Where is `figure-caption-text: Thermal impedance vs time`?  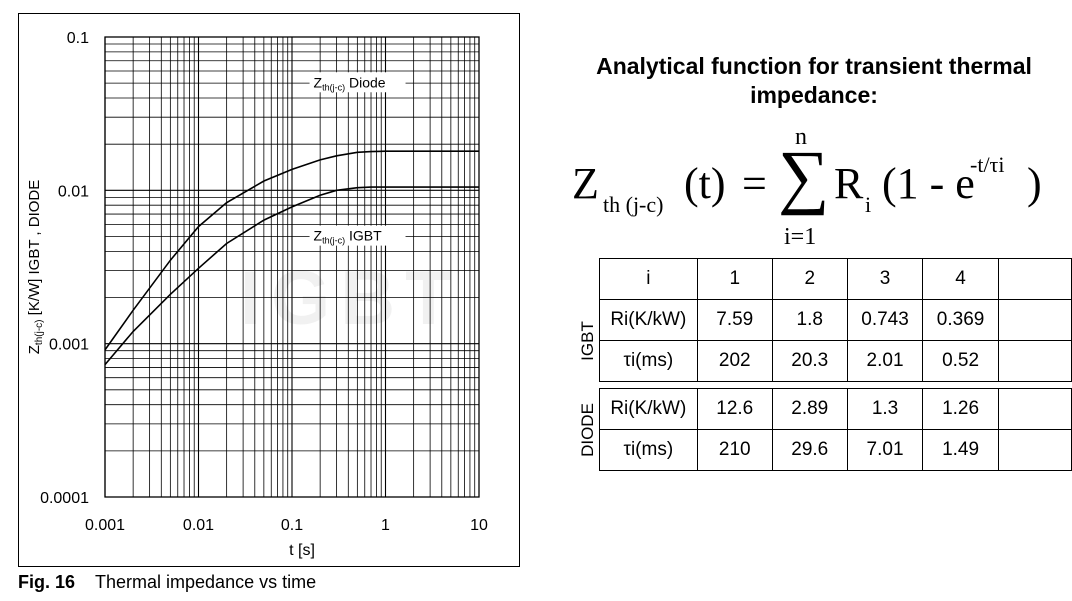
figure-caption-text: Thermal impedance vs time is located at coordinates (206, 582).